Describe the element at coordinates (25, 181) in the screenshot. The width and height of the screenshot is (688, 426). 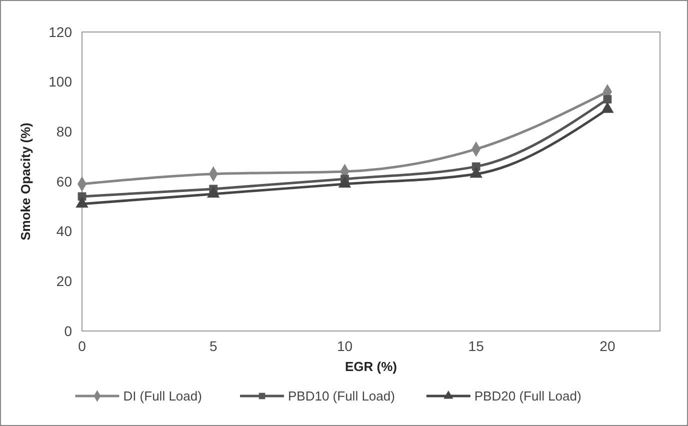
I see `y-axis-title: Smoke Opacity (%)` at that location.